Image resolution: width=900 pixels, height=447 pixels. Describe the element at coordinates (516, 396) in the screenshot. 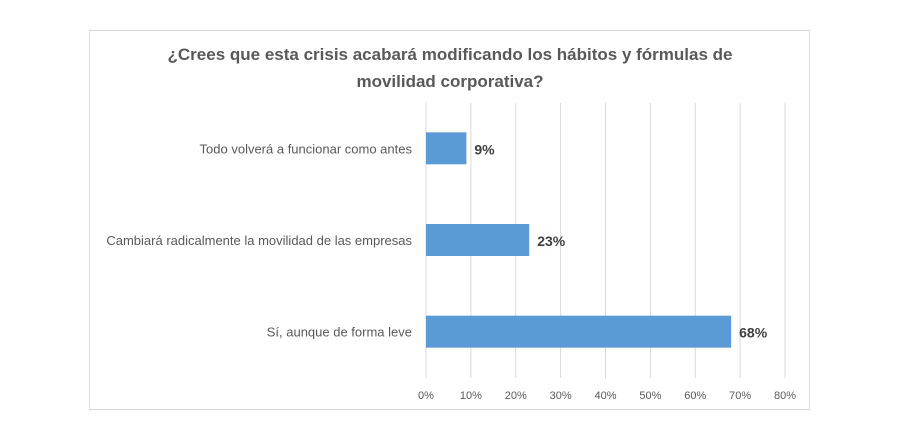

I see `x-tick-label: 20%` at that location.